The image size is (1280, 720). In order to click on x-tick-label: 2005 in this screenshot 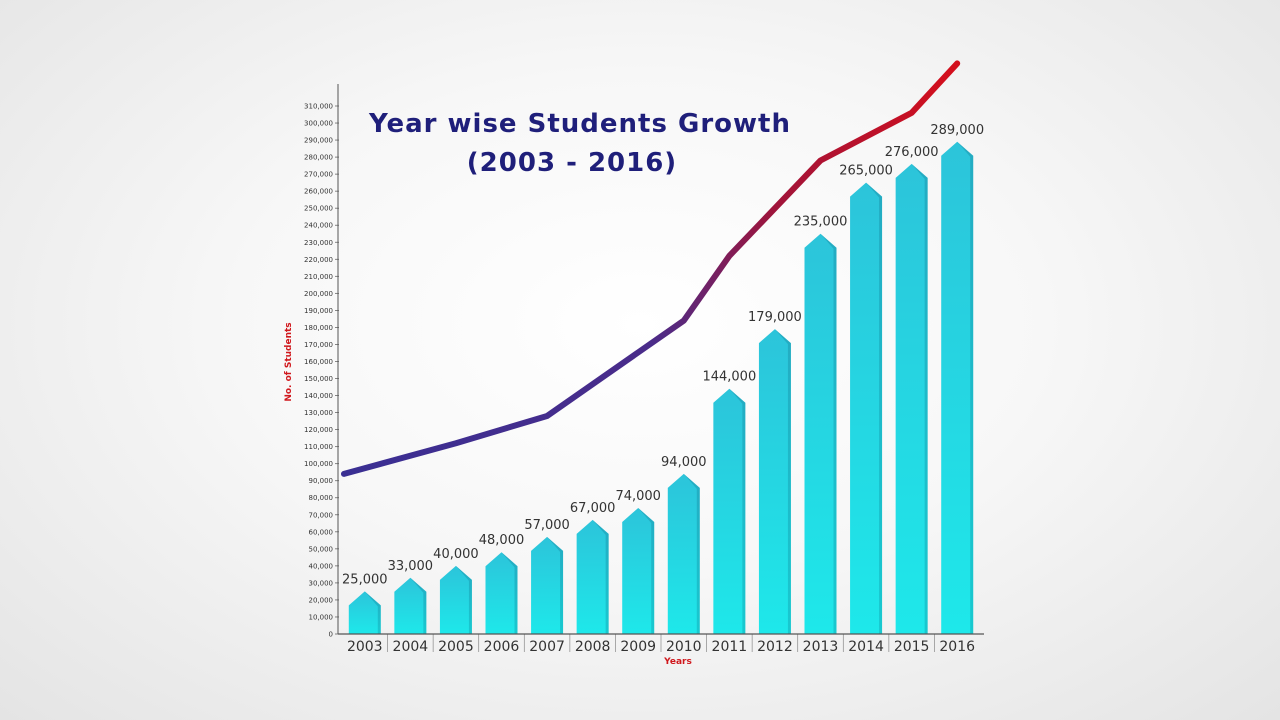, I will do `click(456, 647)`.